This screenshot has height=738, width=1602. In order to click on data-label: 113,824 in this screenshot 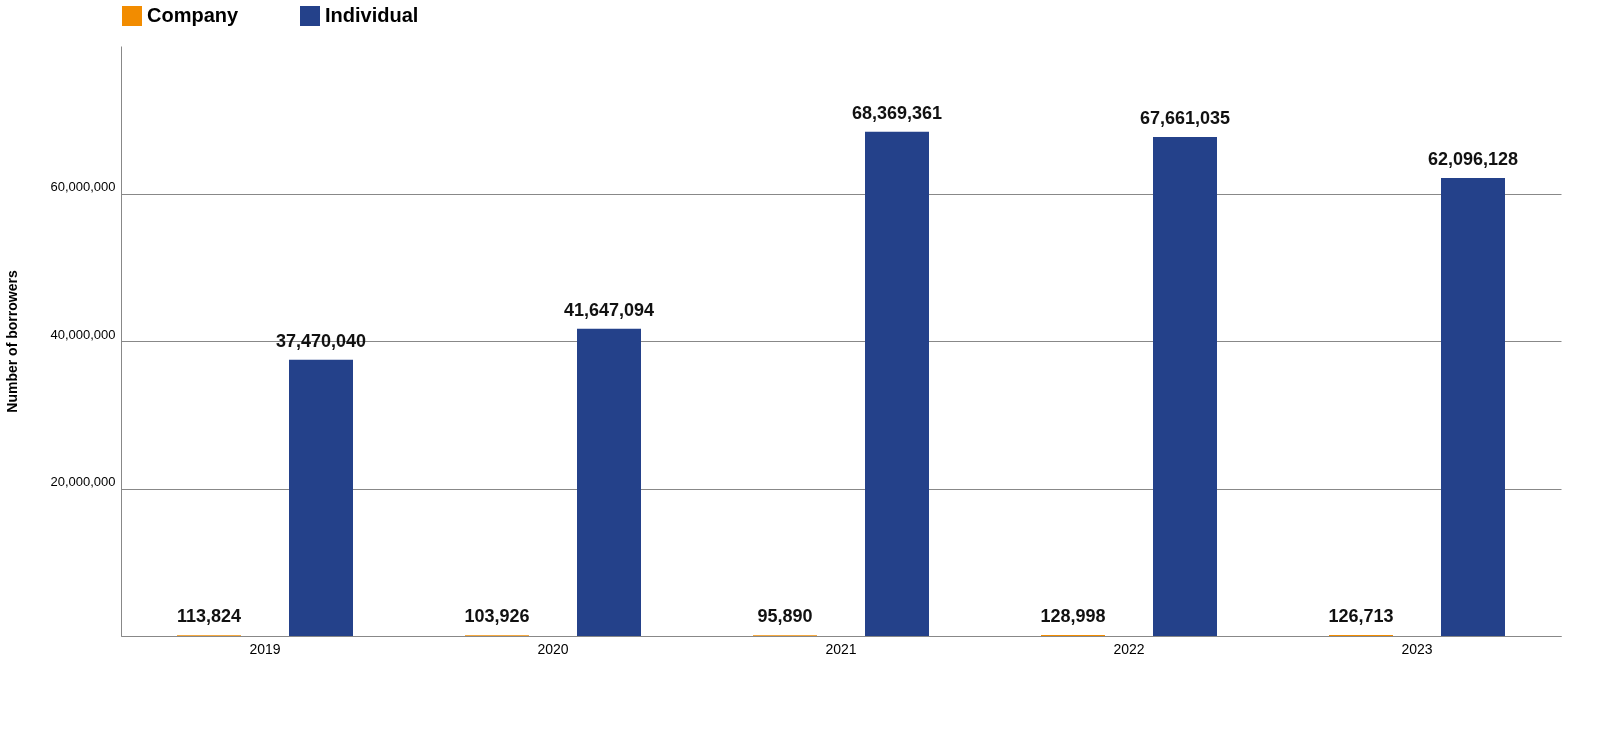, I will do `click(209, 616)`.